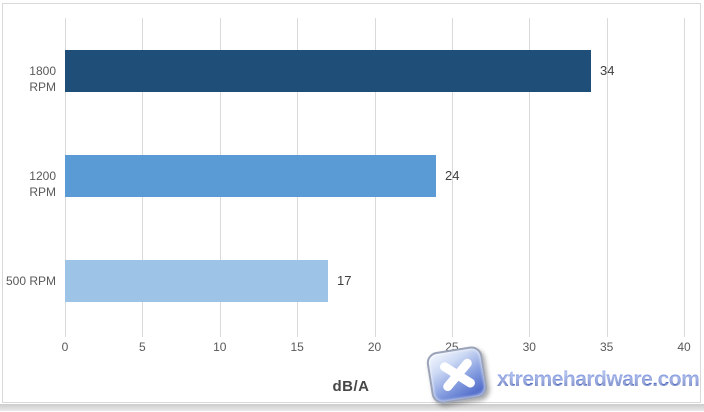 The width and height of the screenshot is (704, 412). Describe the element at coordinates (344, 280) in the screenshot. I see `value-label-500-rpm: 17` at that location.